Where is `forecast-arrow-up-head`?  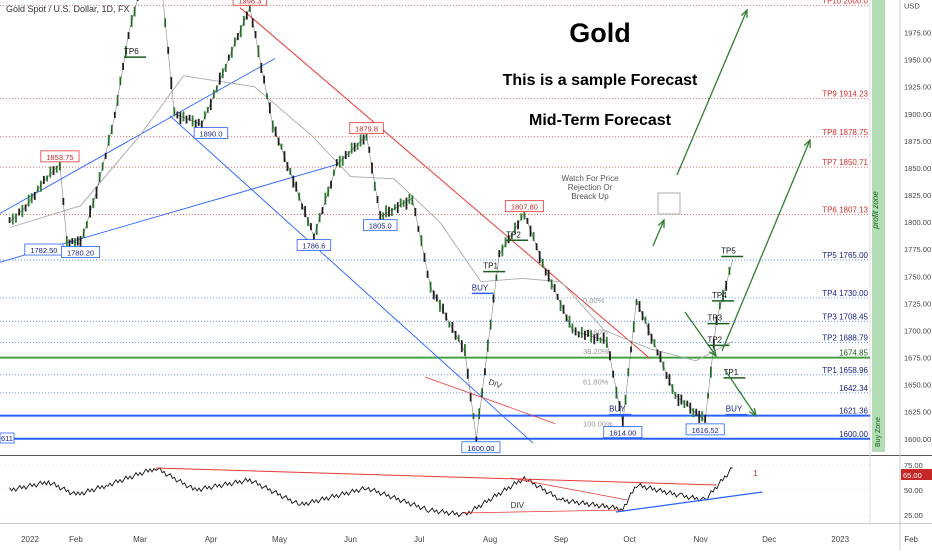
forecast-arrow-up-head is located at coordinates (744, 13).